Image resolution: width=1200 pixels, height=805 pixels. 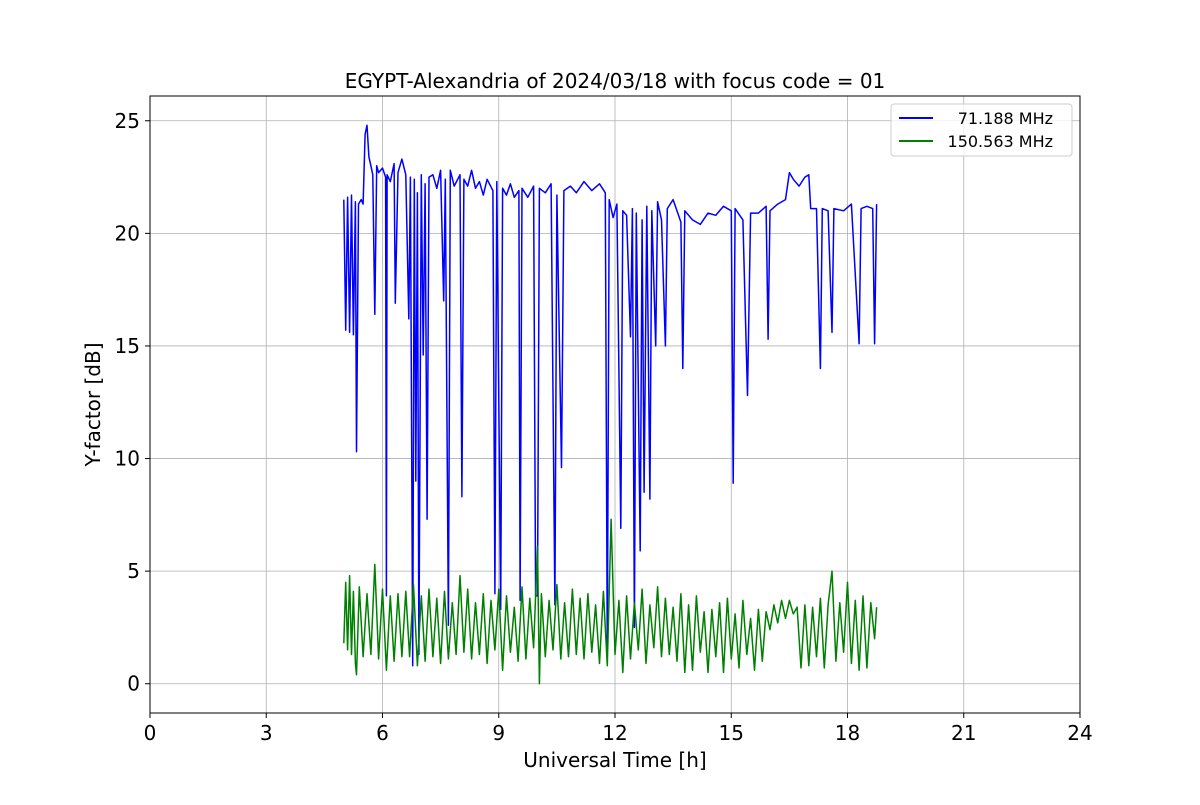 What do you see at coordinates (498, 733) in the screenshot?
I see `x-tick-label: 9` at bounding box center [498, 733].